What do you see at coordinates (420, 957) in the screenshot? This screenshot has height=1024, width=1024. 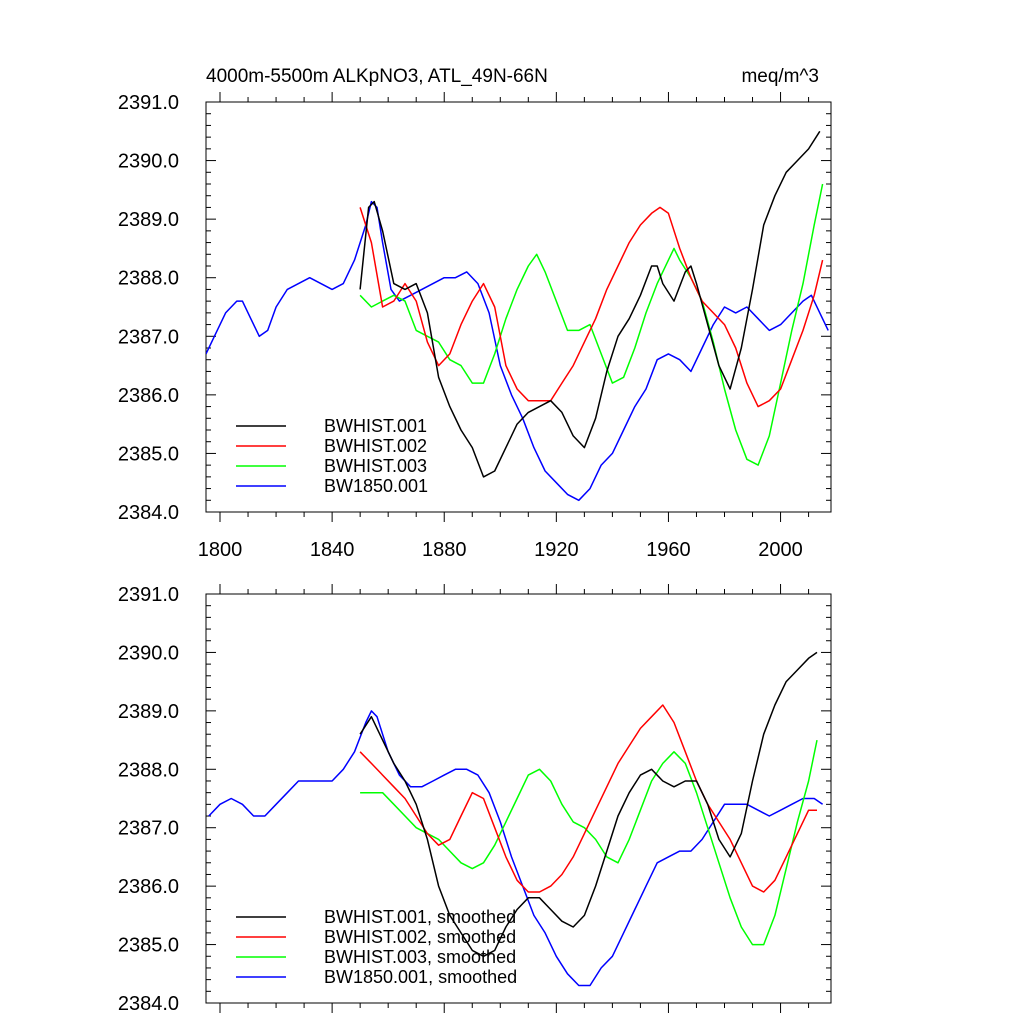 I see `legend-label: BWHIST.003, smoothed` at bounding box center [420, 957].